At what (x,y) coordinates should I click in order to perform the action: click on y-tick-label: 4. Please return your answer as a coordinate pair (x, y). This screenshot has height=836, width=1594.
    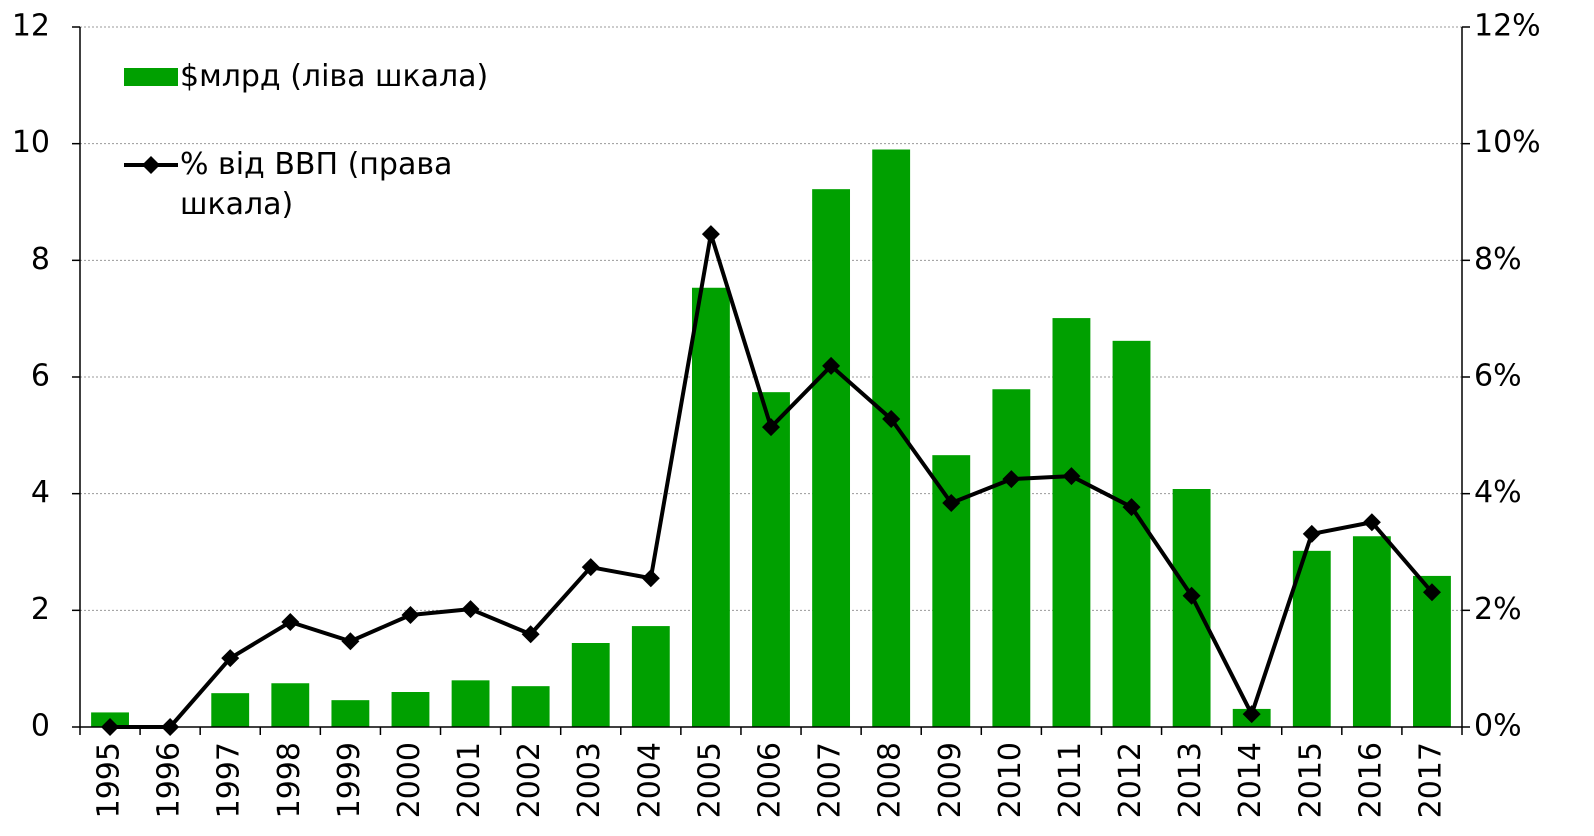
    Looking at the image, I should click on (40, 492).